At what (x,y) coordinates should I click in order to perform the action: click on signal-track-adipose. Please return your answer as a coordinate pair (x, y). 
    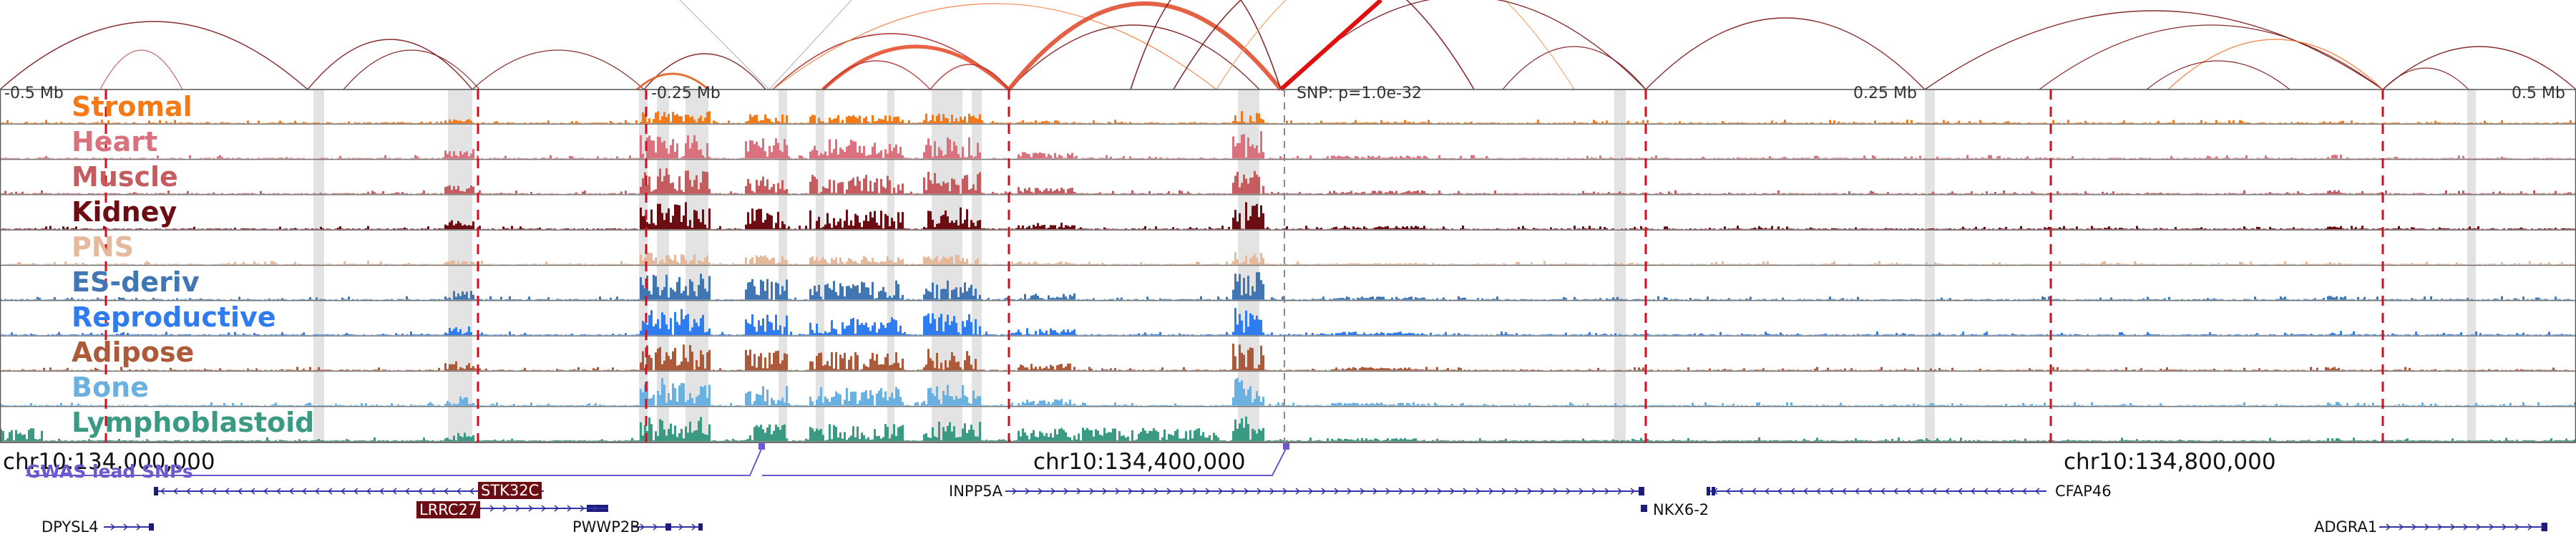
    Looking at the image, I should click on (1288, 357).